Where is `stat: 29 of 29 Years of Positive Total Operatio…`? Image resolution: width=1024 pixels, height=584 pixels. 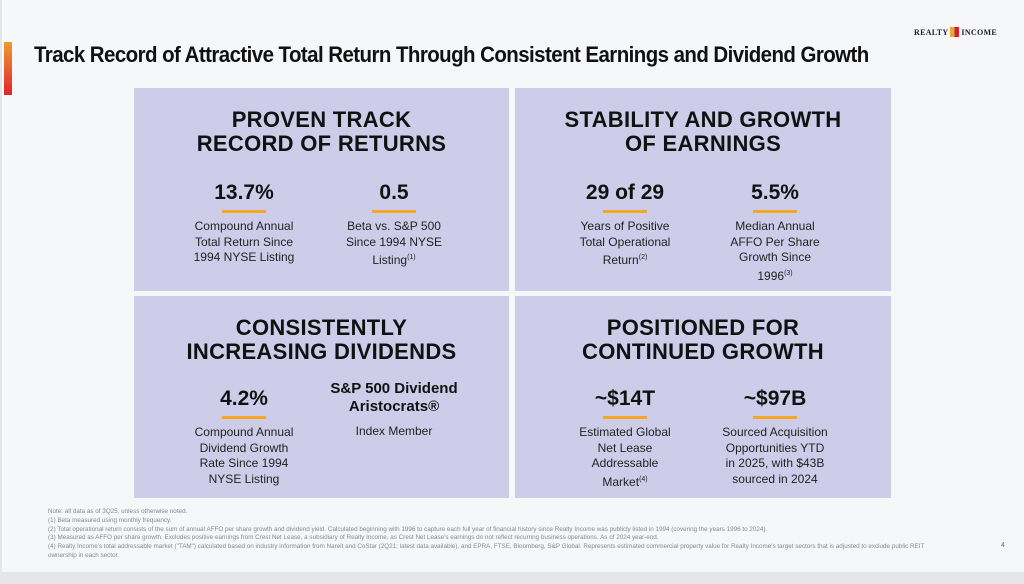
stat: 29 of 29 Years of Positive Total Operatio… is located at coordinates (625, 224).